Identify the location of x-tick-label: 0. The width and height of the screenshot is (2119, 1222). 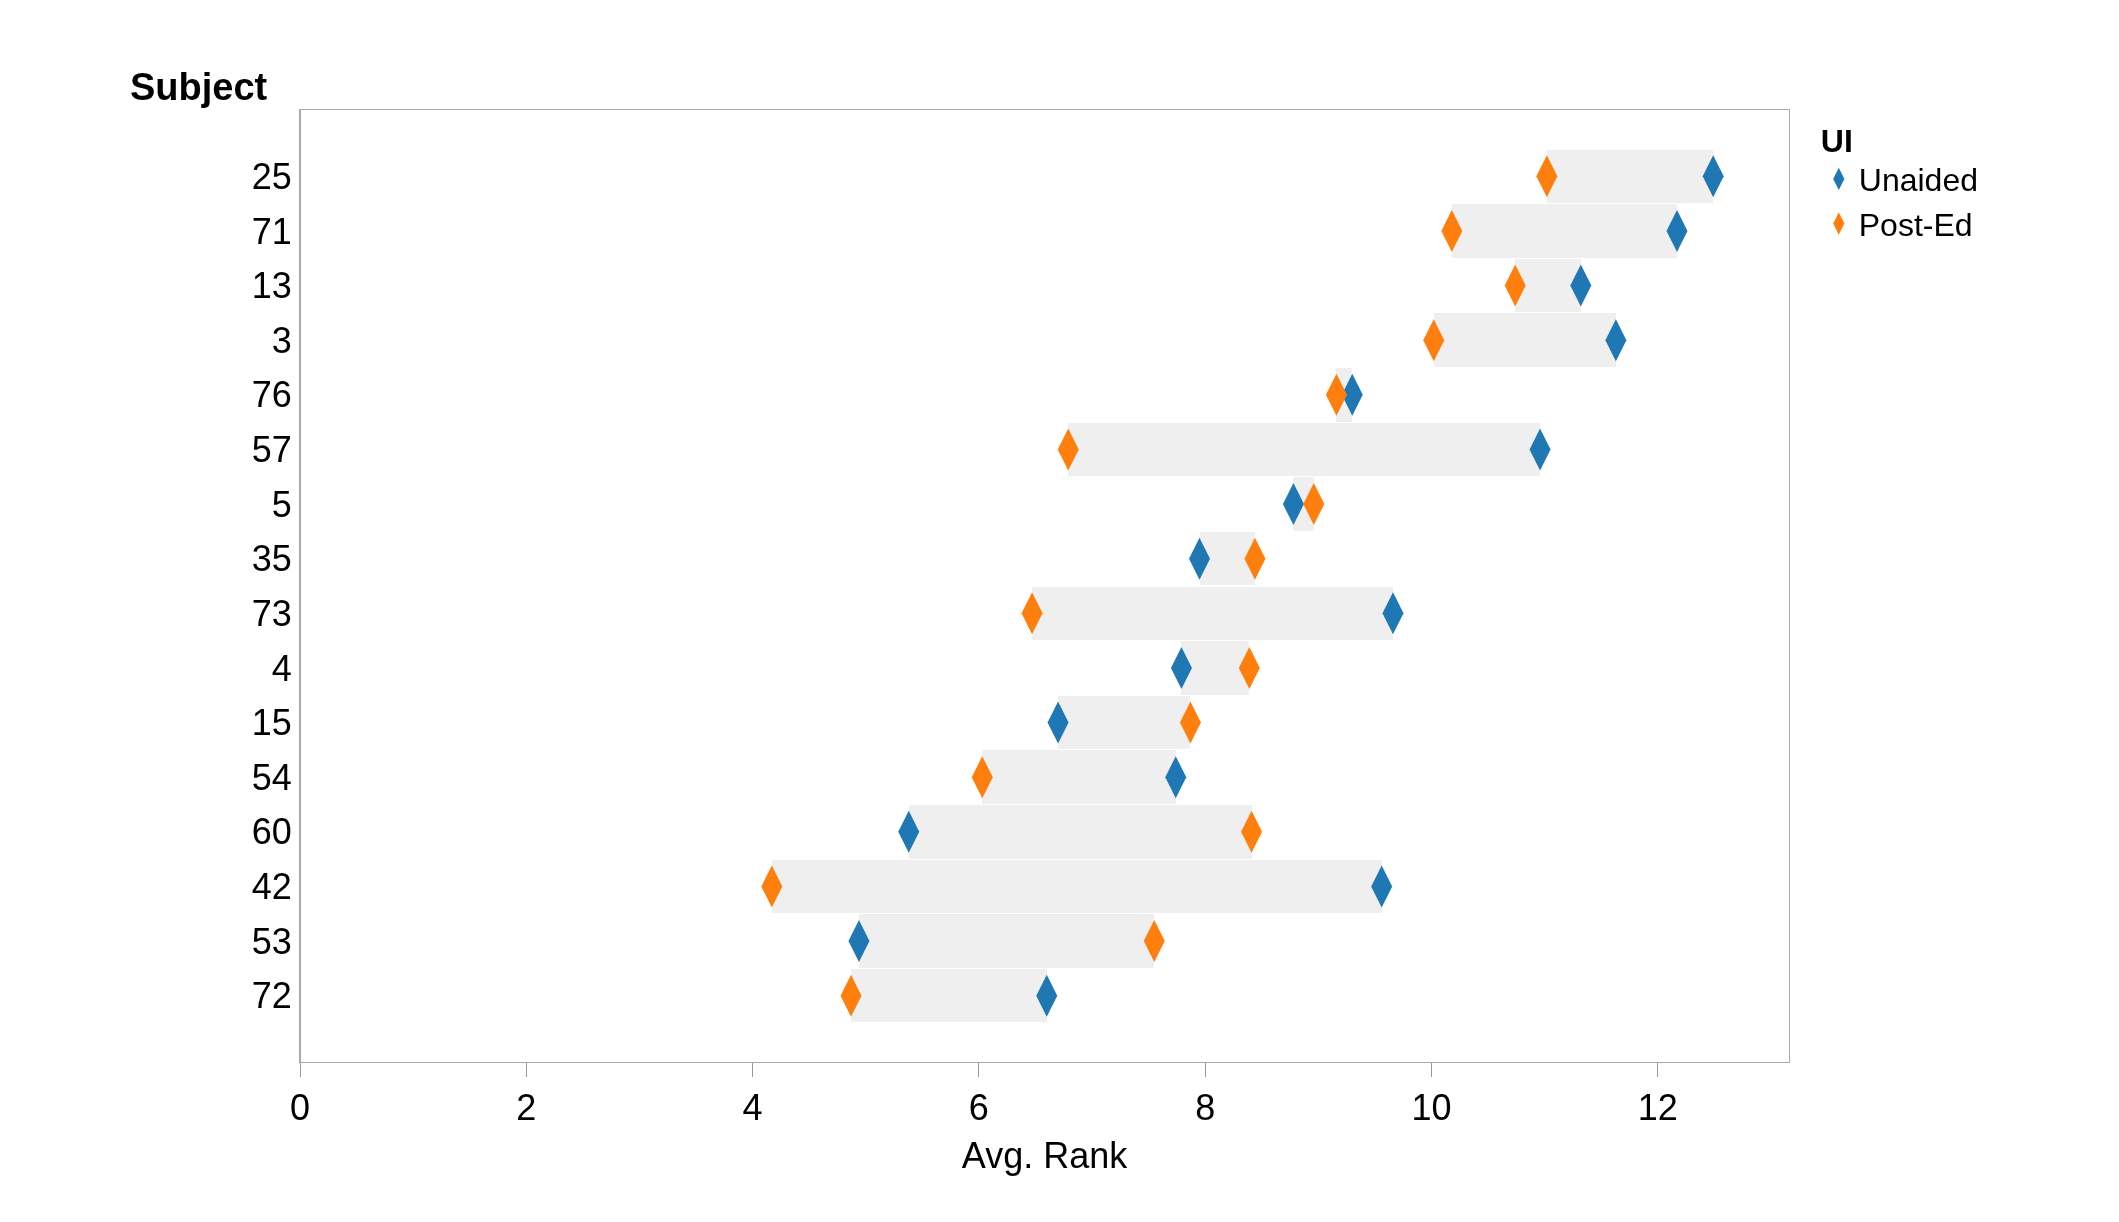
(300, 1108).